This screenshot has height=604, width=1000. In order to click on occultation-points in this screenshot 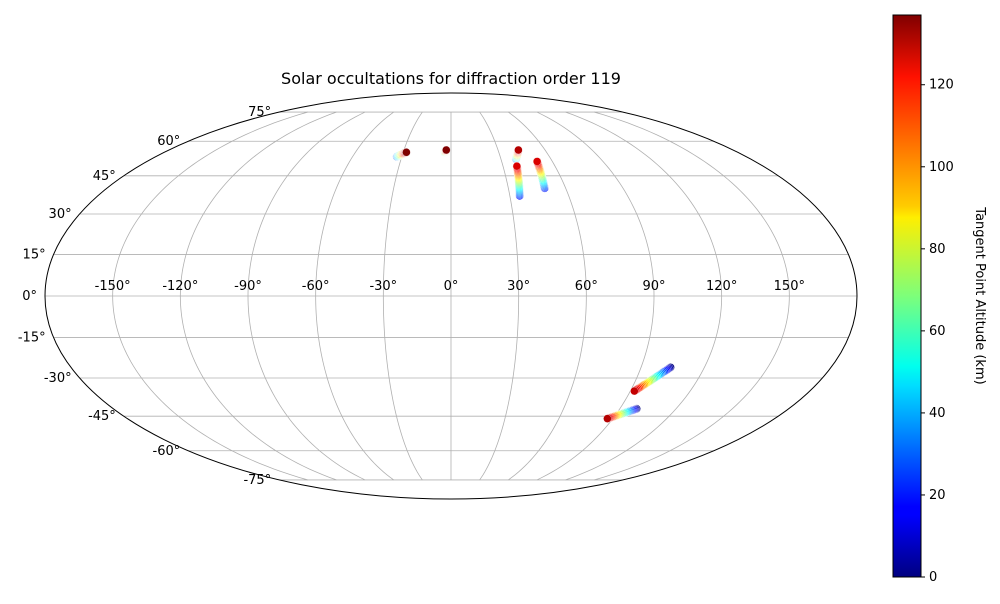, I will do `click(533, 284)`.